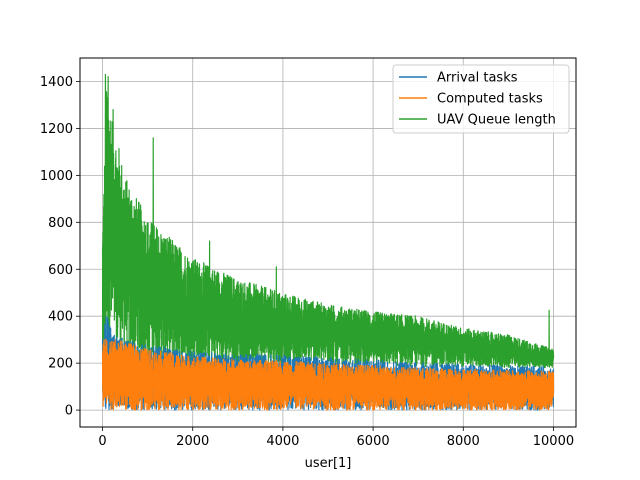 Image resolution: width=640 pixels, height=480 pixels. I want to click on y-tick-label: 400, so click(60, 317).